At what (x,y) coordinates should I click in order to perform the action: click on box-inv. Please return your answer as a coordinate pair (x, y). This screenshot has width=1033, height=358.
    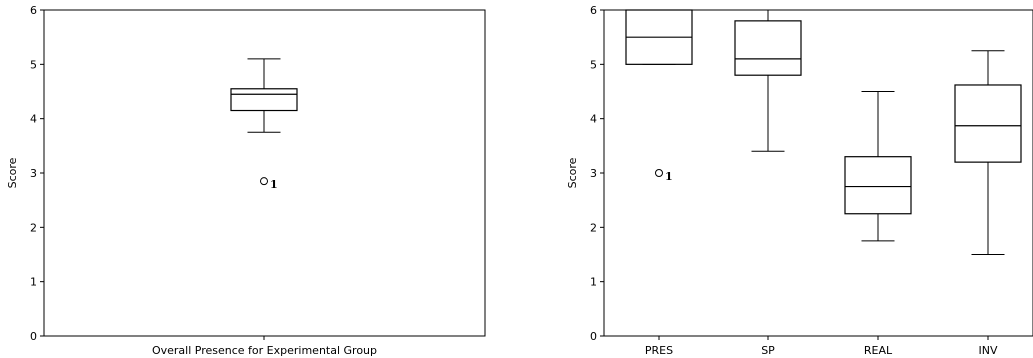
    Looking at the image, I should click on (988, 152).